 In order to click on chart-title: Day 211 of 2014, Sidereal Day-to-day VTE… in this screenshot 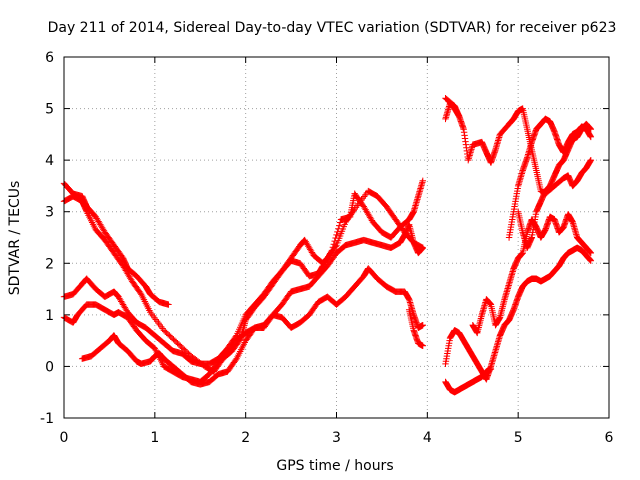, I will do `click(332, 28)`.